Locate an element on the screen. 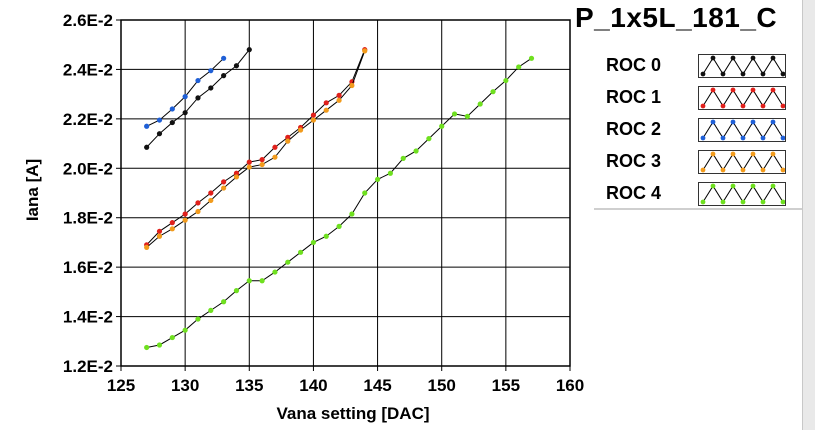 This screenshot has height=430, width=815. x-tick-label: 130 is located at coordinates (185, 385).